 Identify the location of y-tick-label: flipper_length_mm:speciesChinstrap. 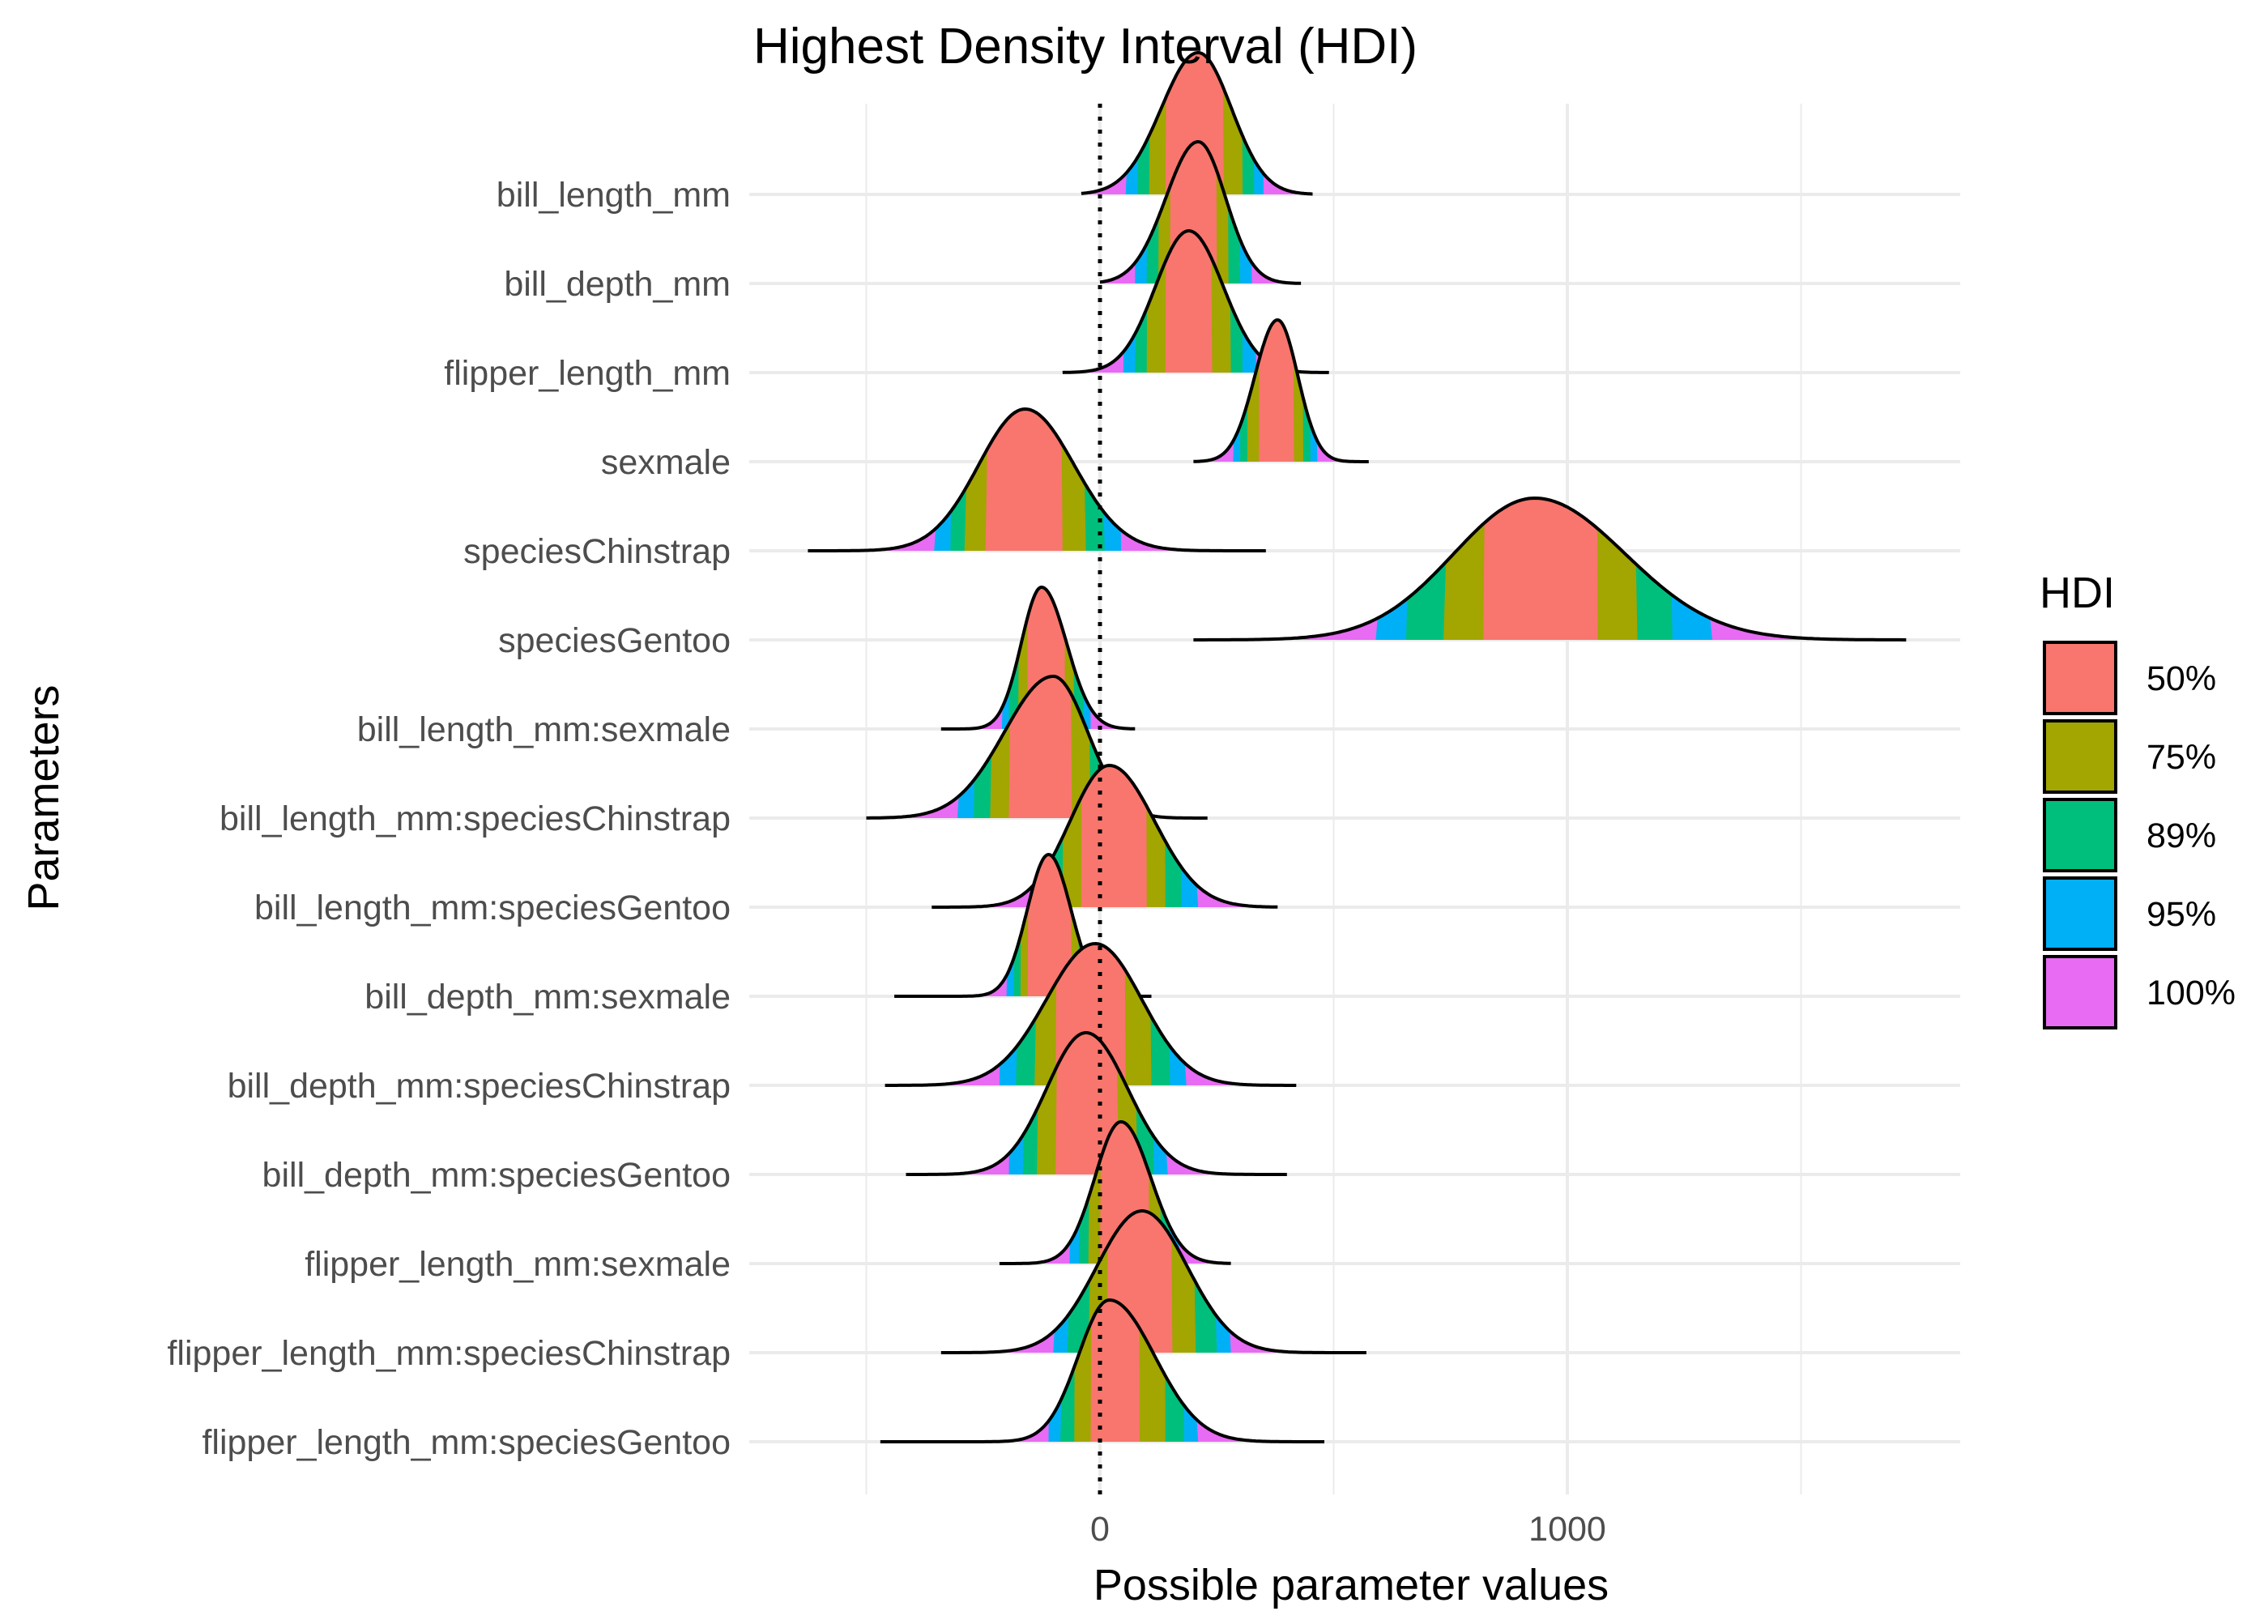
(449, 1353).